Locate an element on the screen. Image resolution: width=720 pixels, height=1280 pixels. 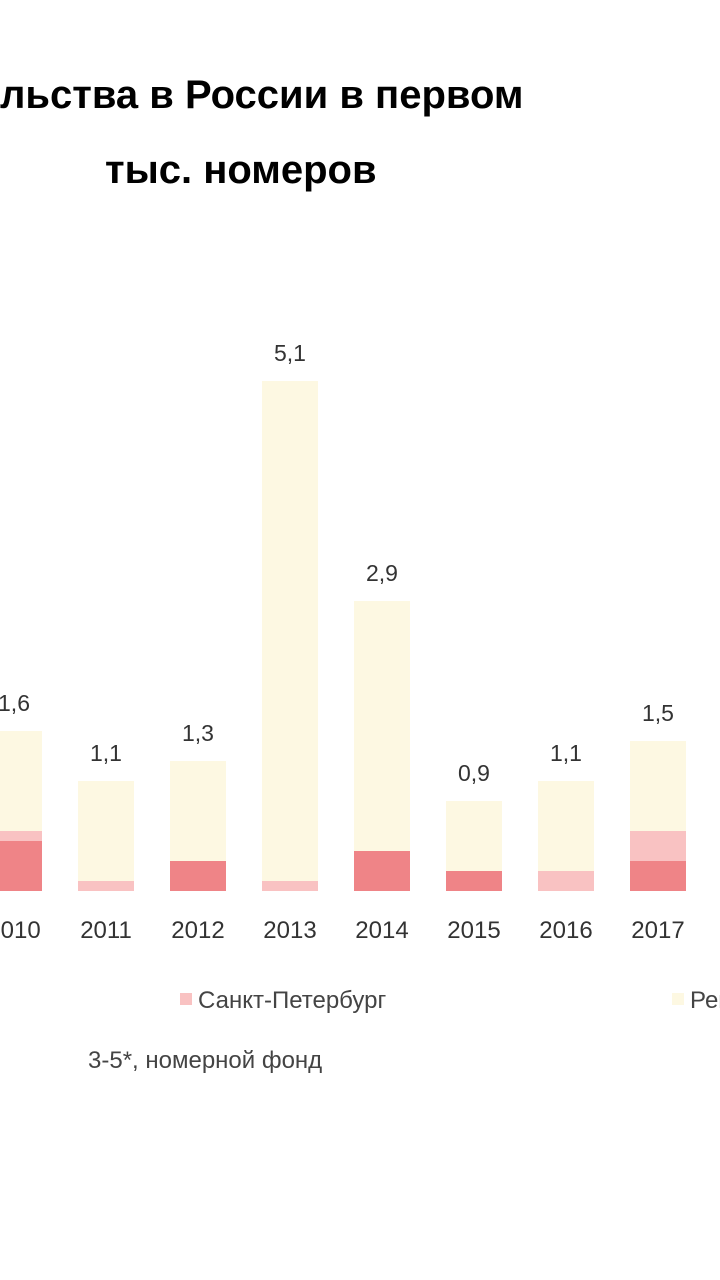
x-tick-label: 2013 is located at coordinates (289, 930).